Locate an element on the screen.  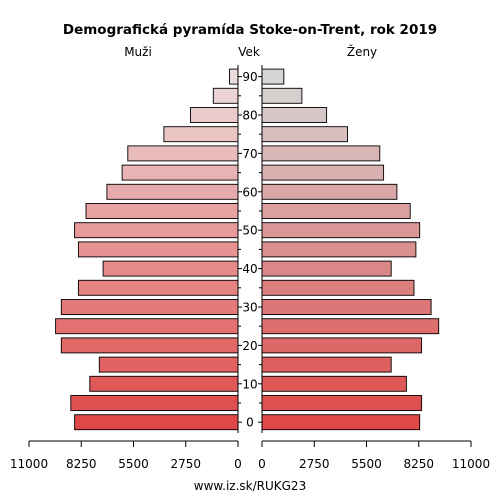
age-tick-label: 50 is located at coordinates (249, 231).